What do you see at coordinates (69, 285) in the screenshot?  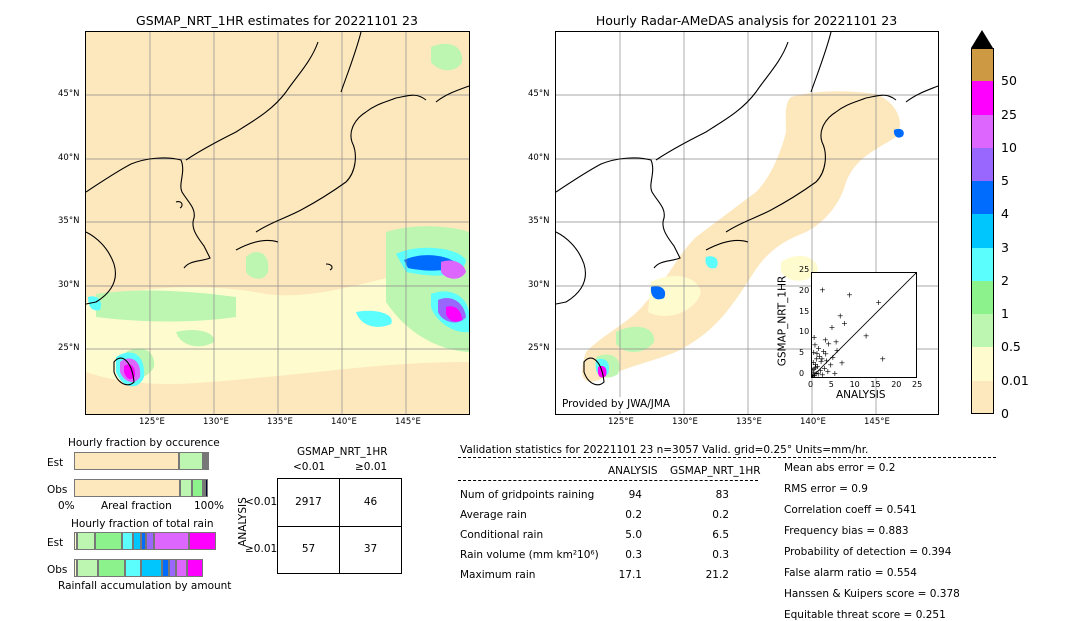 I see `left-lat-label: 30°N` at bounding box center [69, 285].